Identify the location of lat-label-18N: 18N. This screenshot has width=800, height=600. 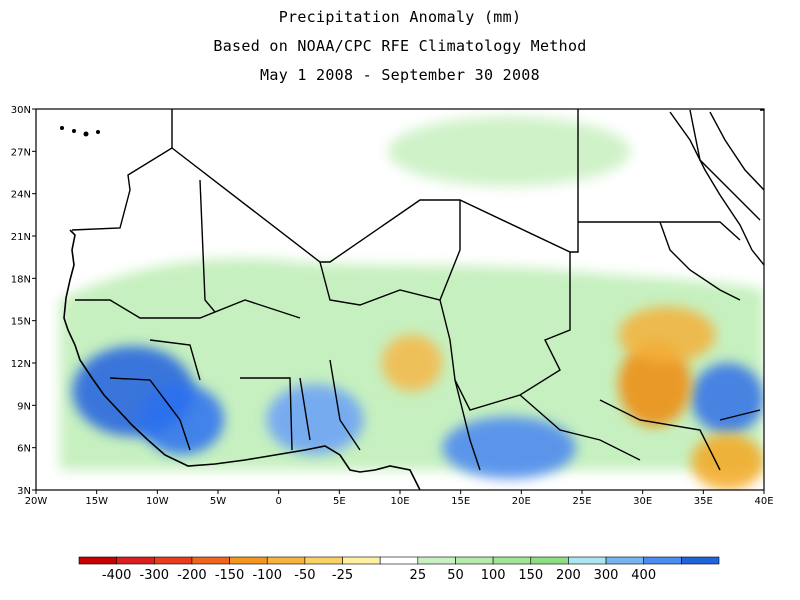
(21, 279).